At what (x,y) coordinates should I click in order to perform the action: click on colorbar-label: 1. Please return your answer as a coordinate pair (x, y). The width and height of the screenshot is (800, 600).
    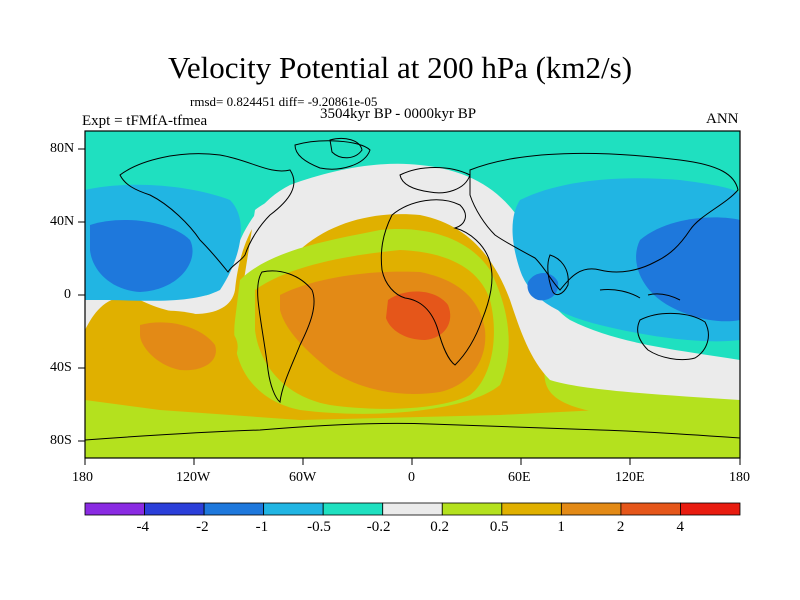
    Looking at the image, I should click on (561, 527).